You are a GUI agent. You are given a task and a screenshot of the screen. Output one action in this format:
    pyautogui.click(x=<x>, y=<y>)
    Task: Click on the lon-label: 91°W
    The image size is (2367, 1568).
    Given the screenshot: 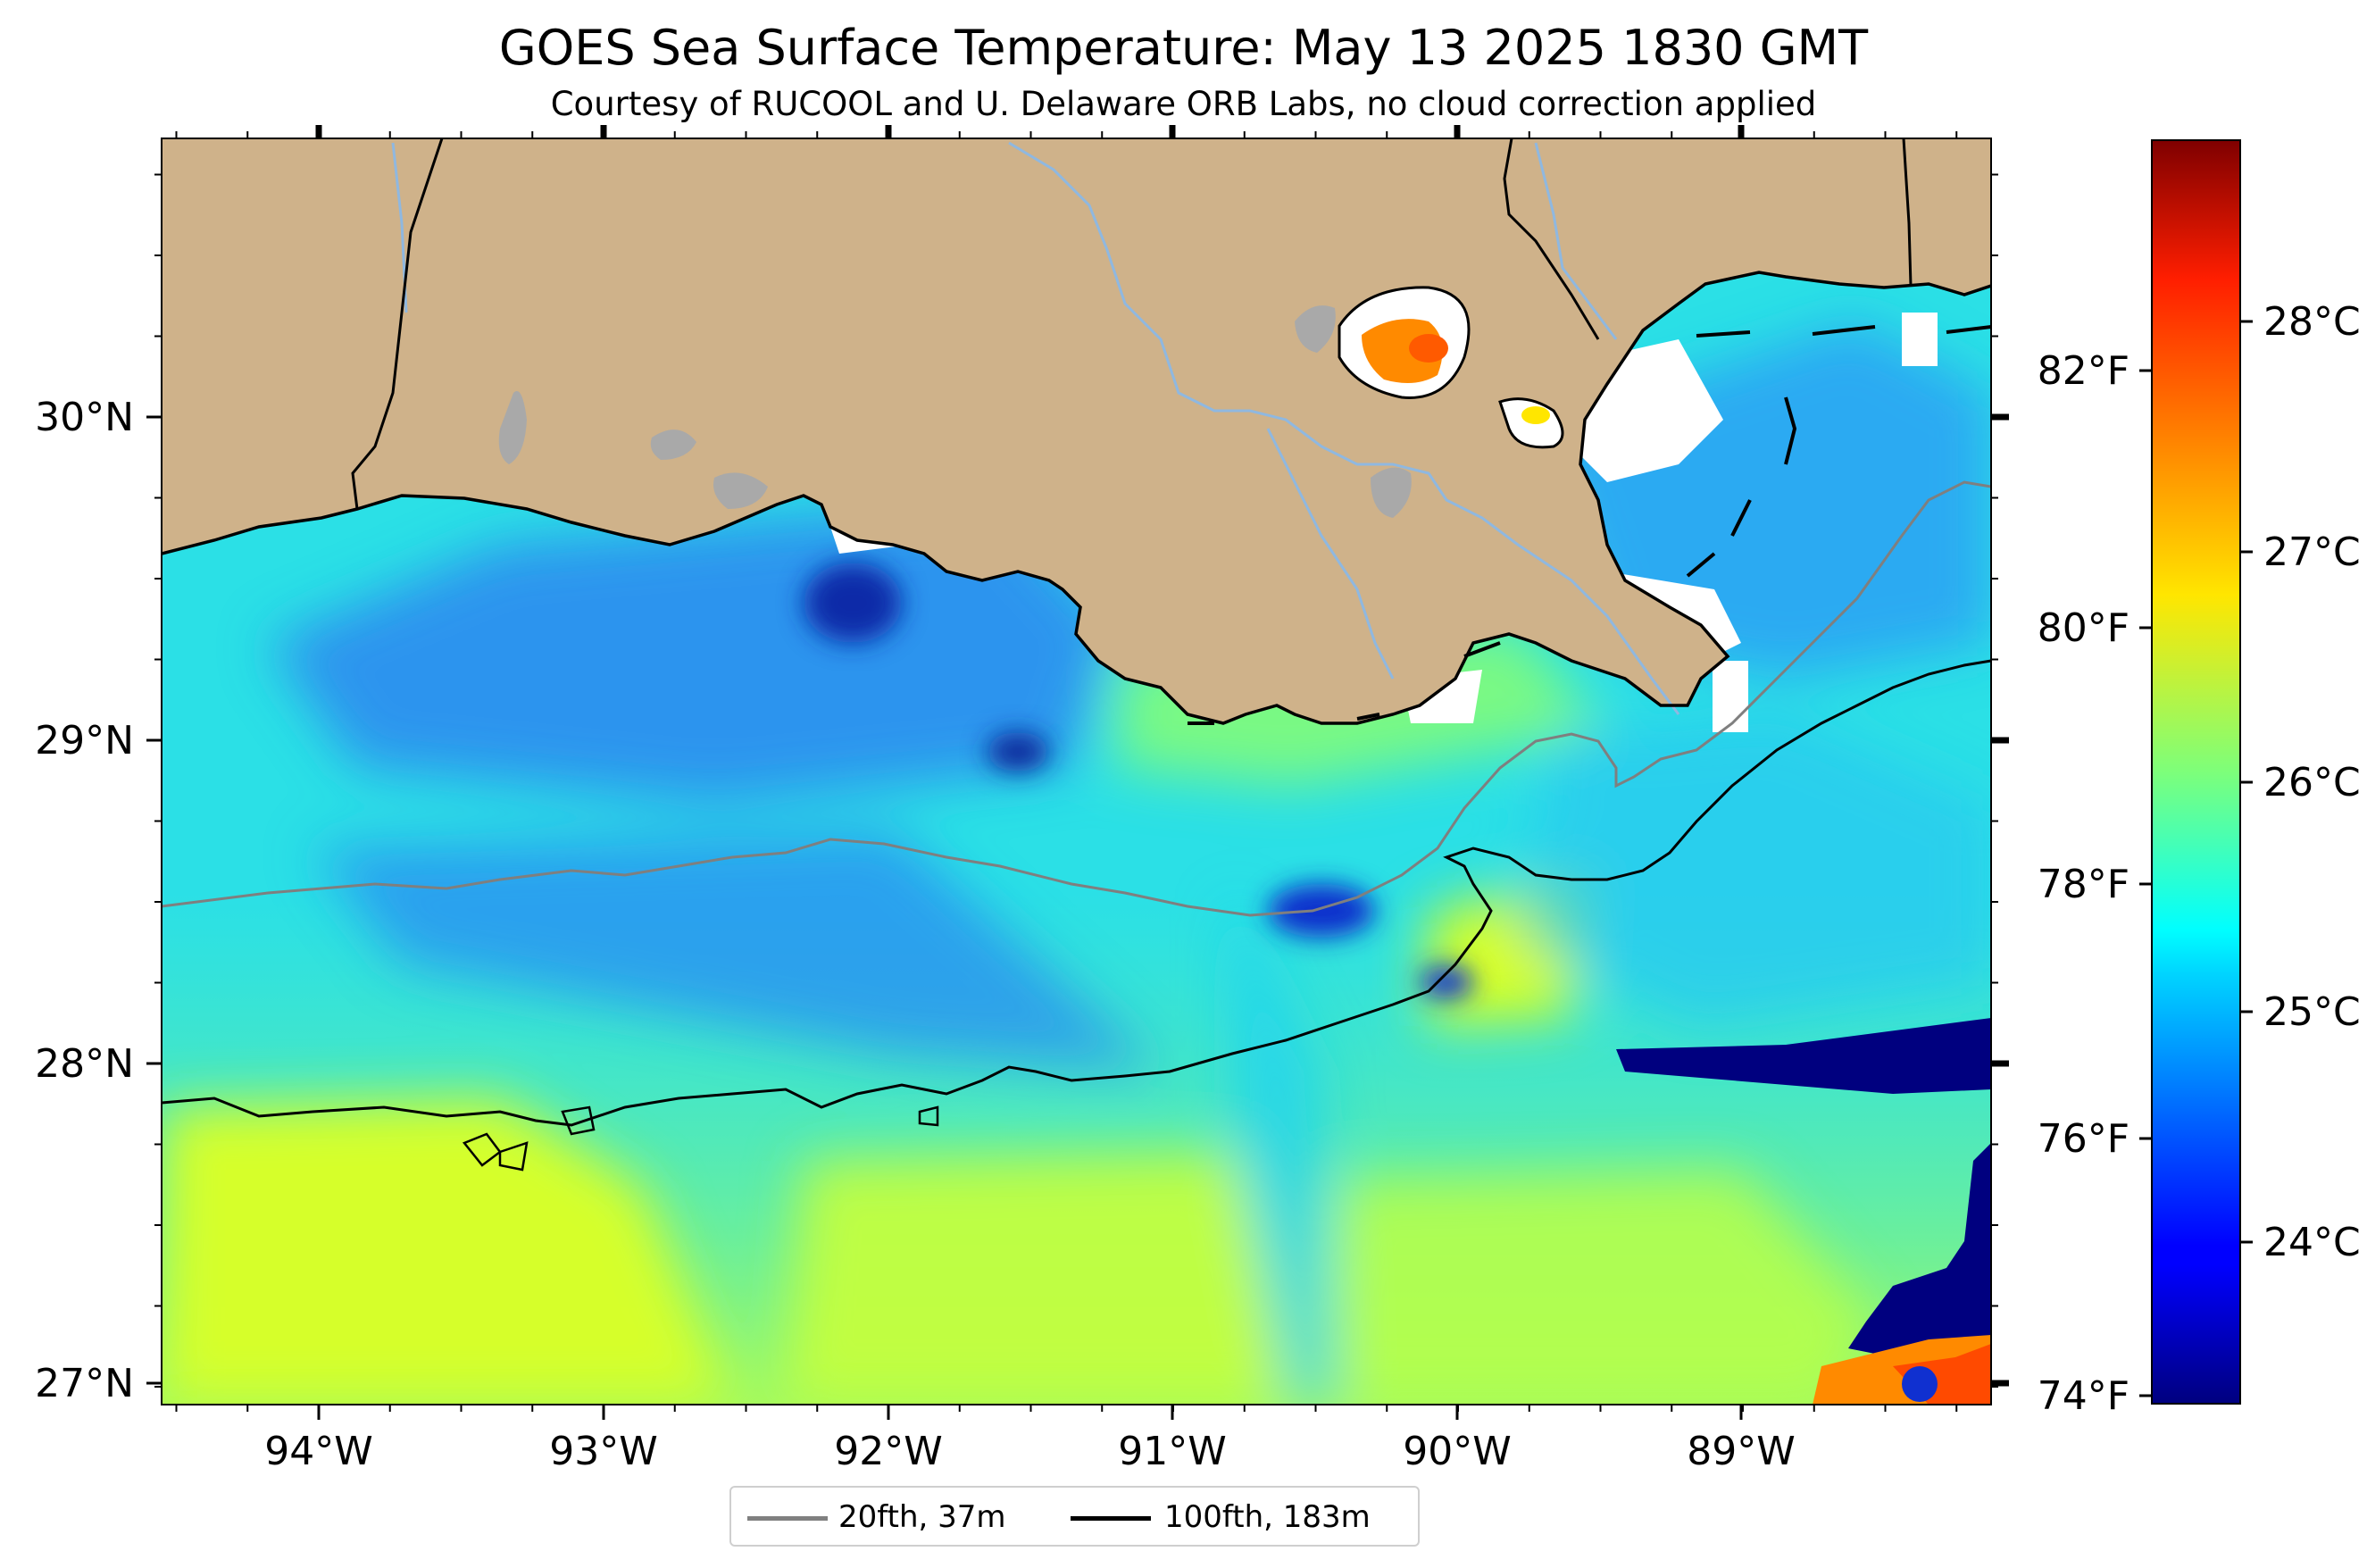 What is the action you would take?
    pyautogui.click(x=1172, y=1451)
    